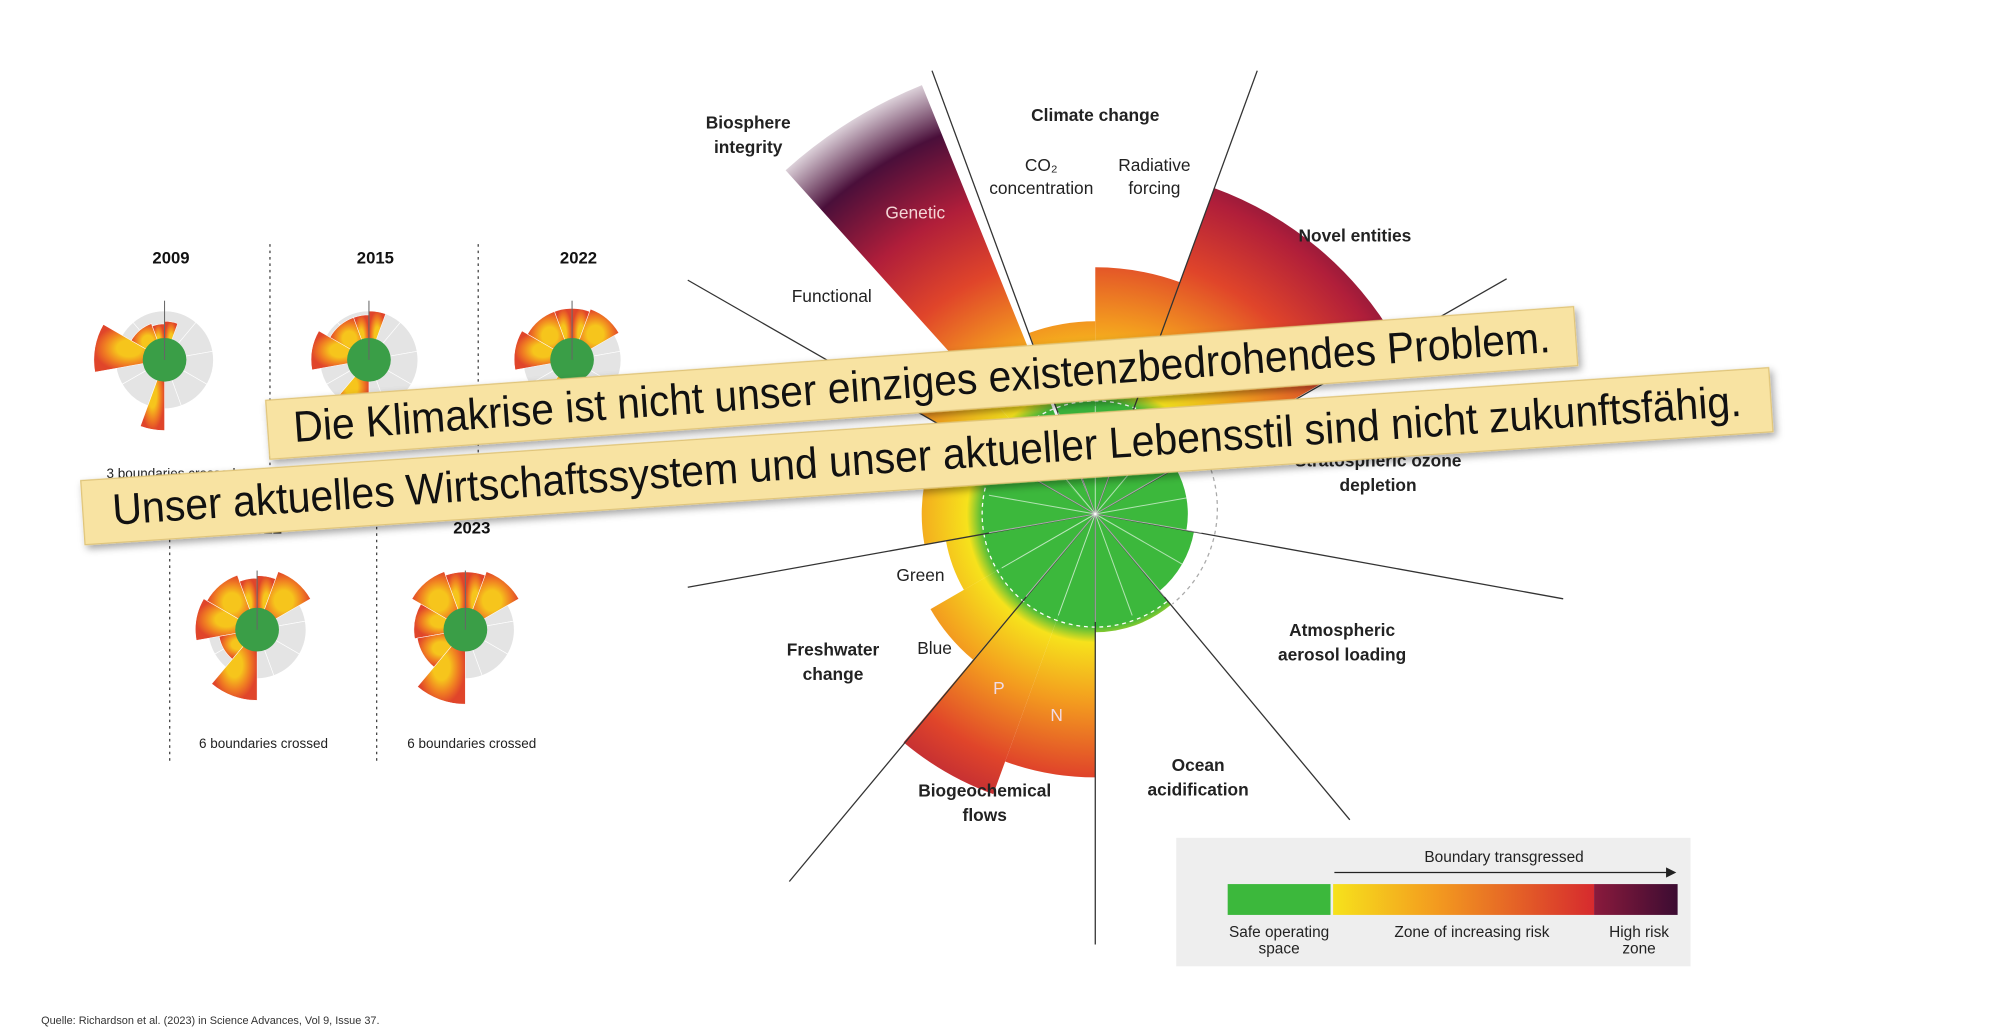 This screenshot has width=1999, height=1028. I want to click on thumb-year: 2022, so click(578, 257).